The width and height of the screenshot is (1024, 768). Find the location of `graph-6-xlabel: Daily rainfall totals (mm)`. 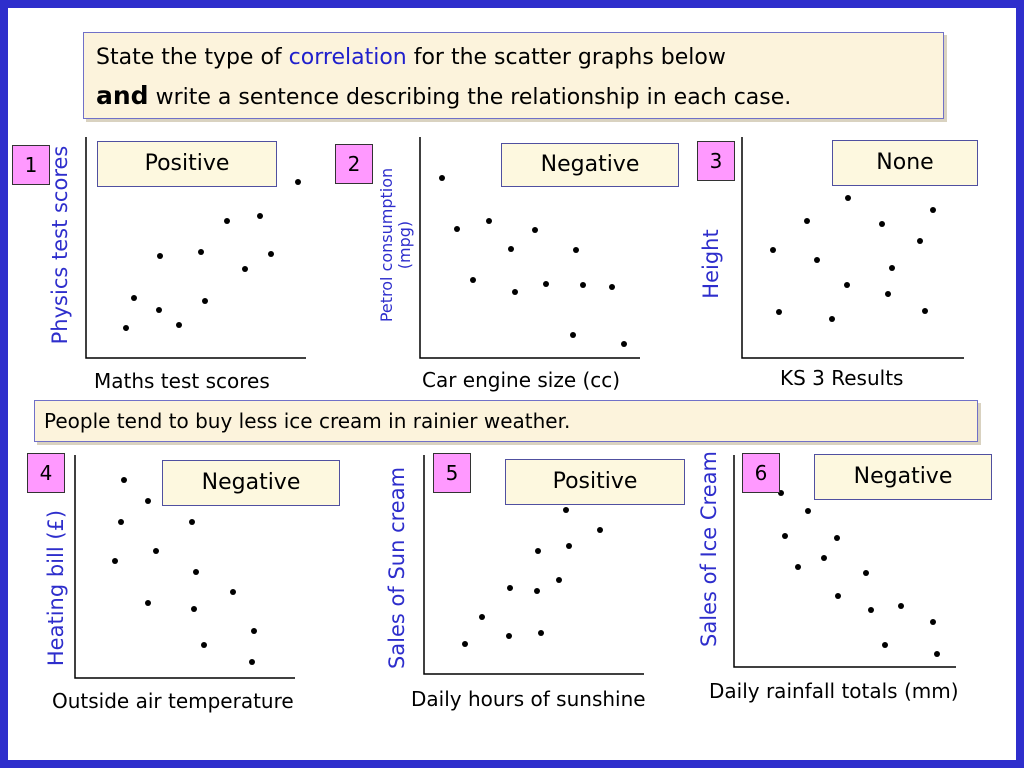

graph-6-xlabel: Daily rainfall totals (mm) is located at coordinates (834, 691).